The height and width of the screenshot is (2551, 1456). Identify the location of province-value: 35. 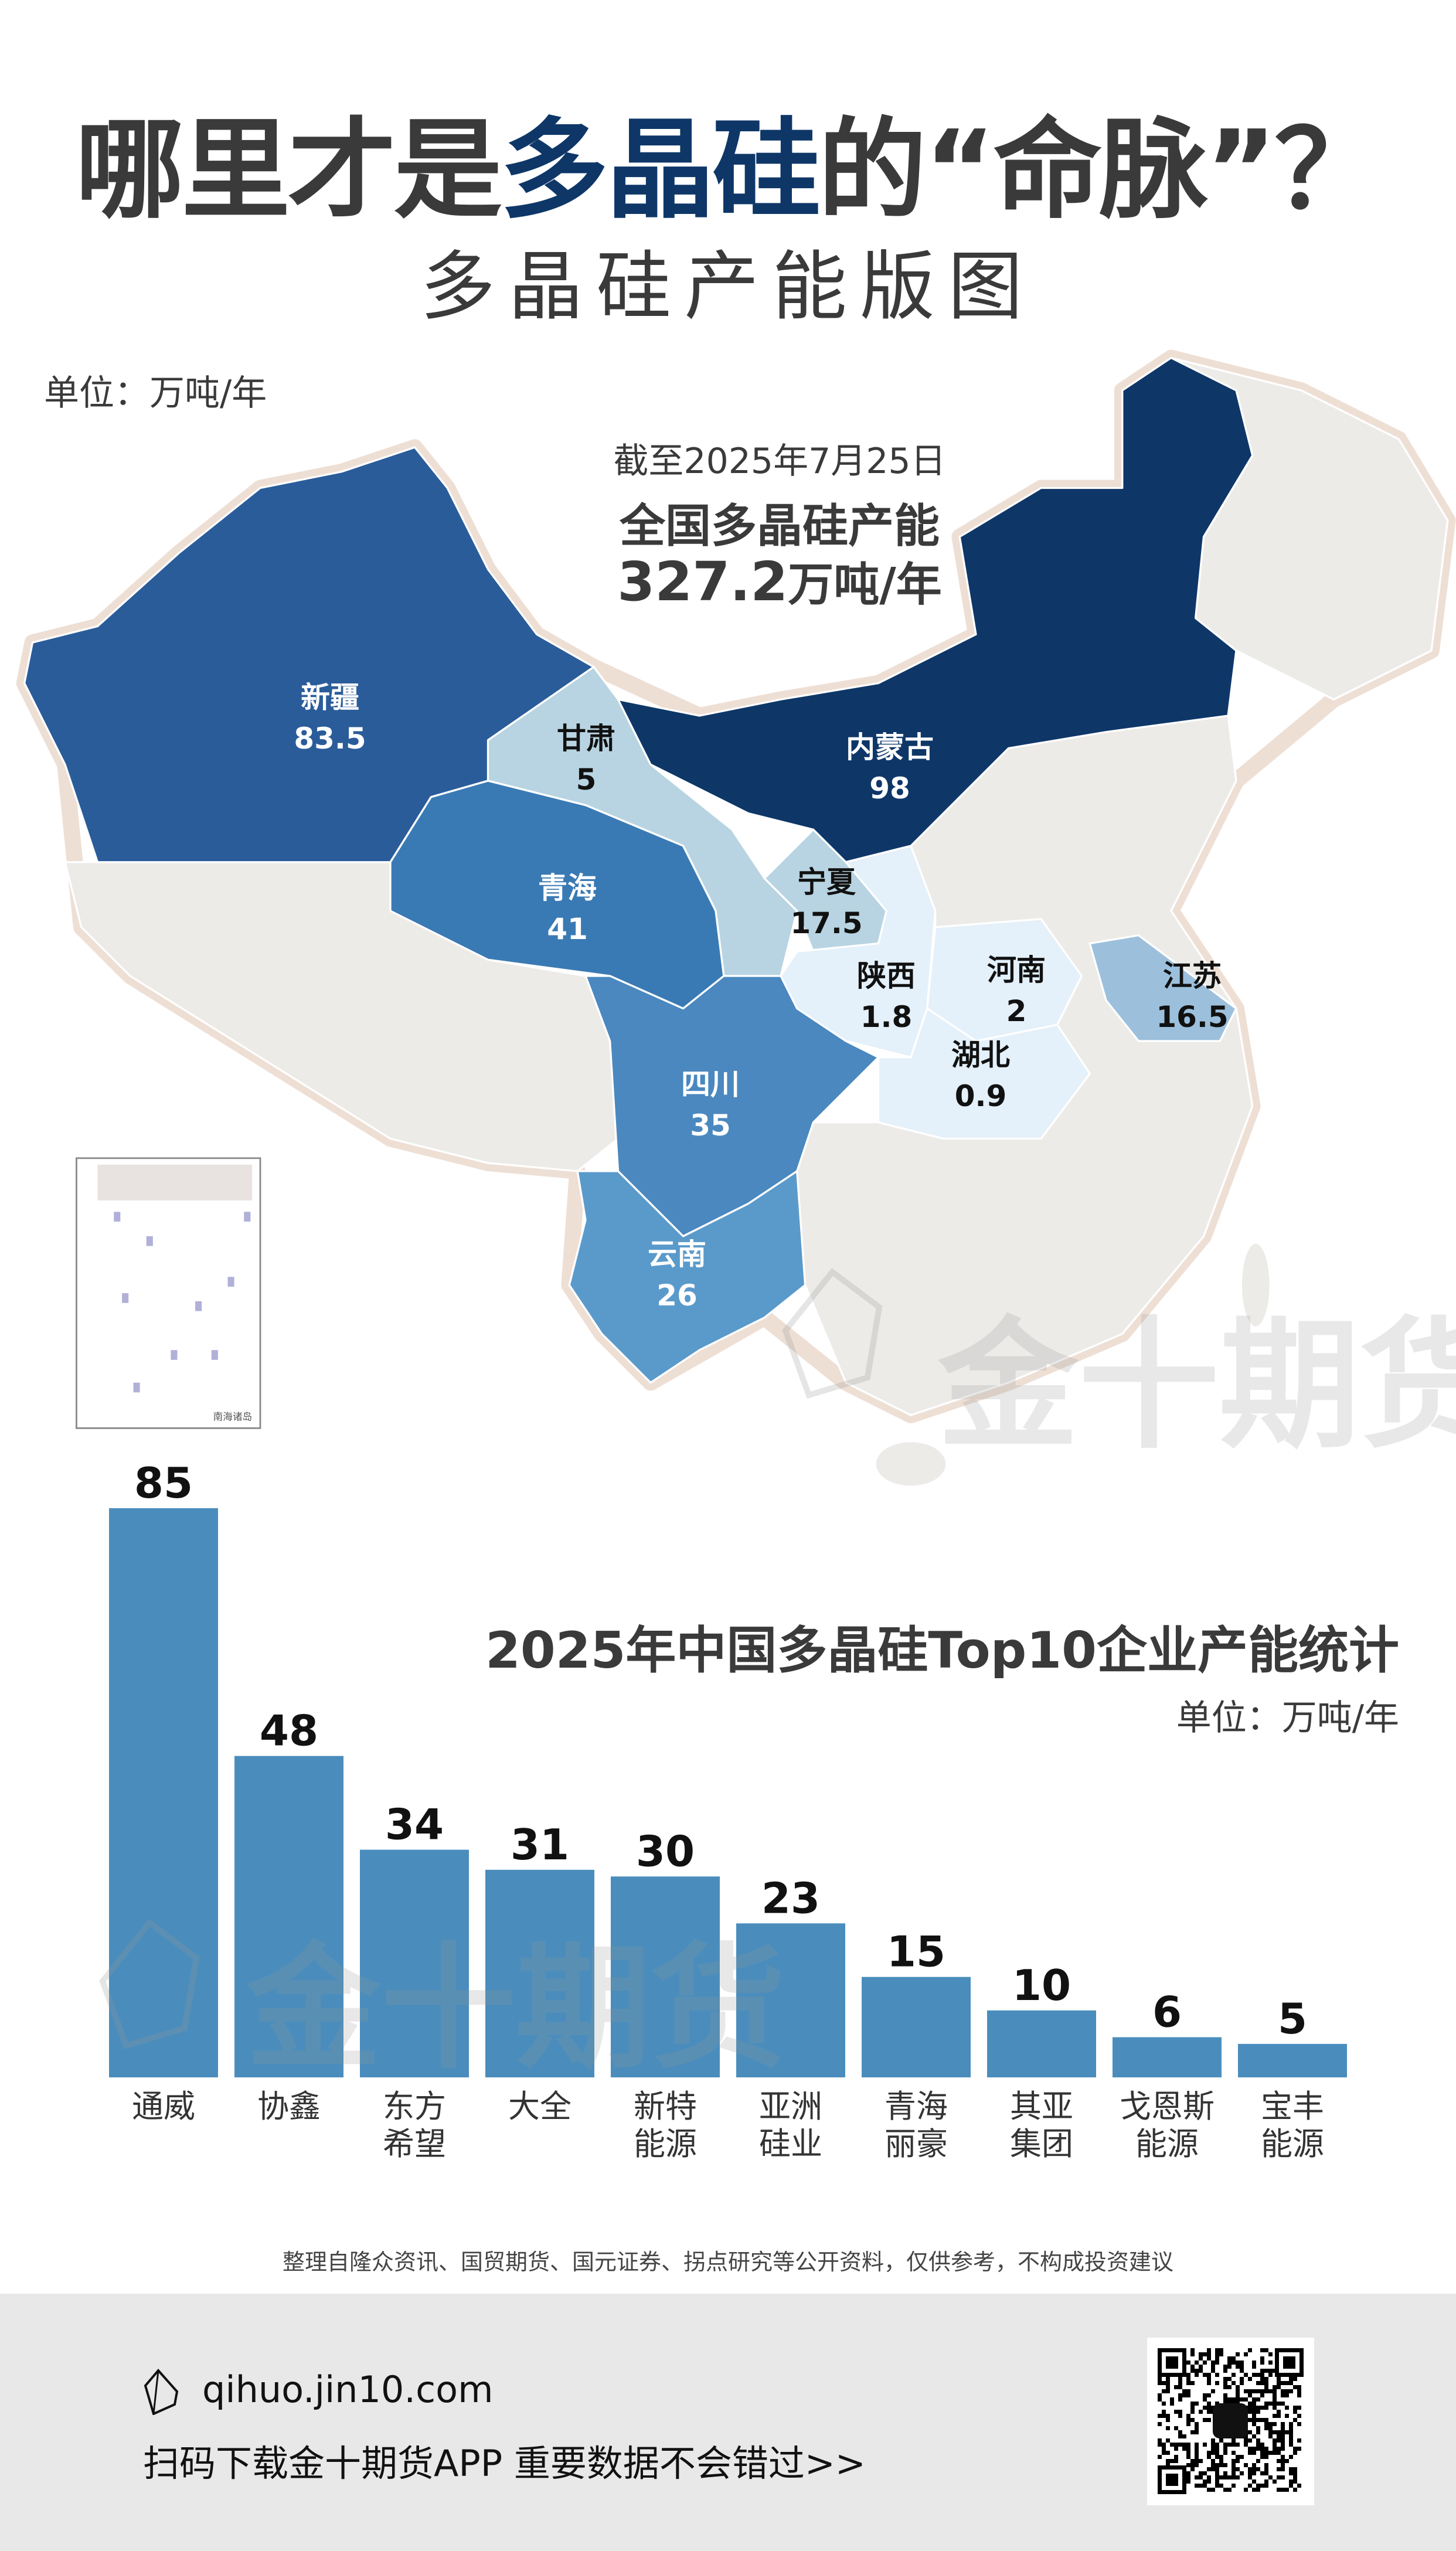
(710, 1125).